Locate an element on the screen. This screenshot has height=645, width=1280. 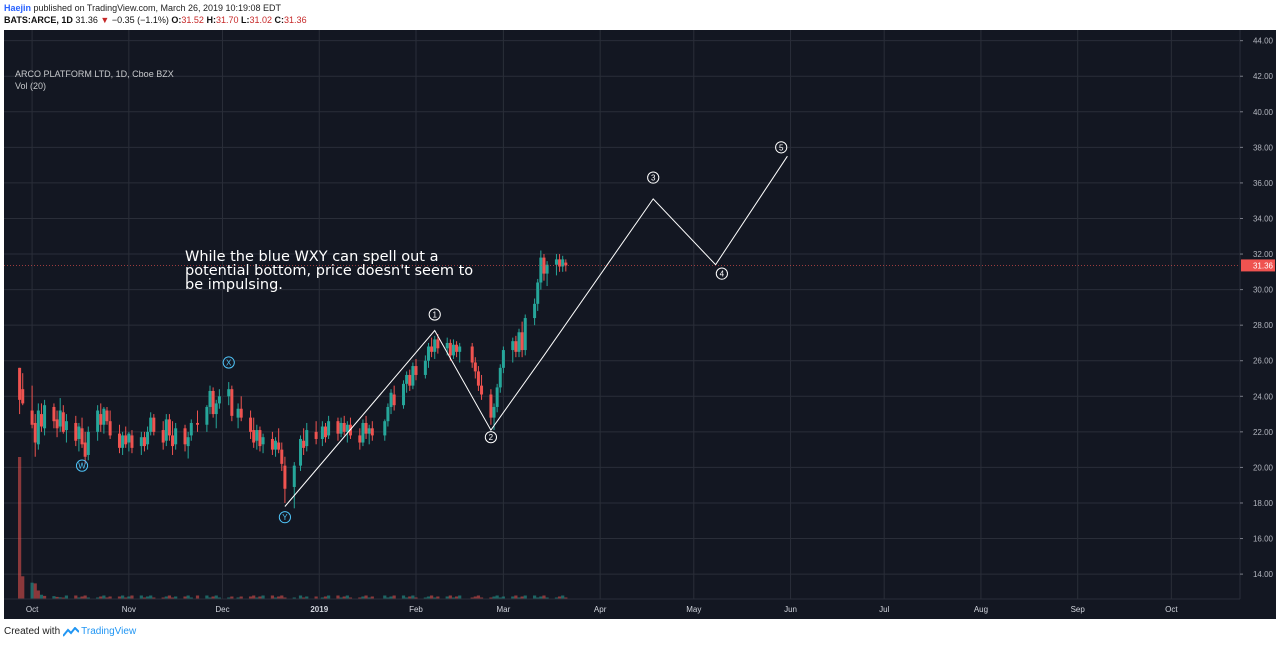
author-name: Haejin is located at coordinates (18, 8).